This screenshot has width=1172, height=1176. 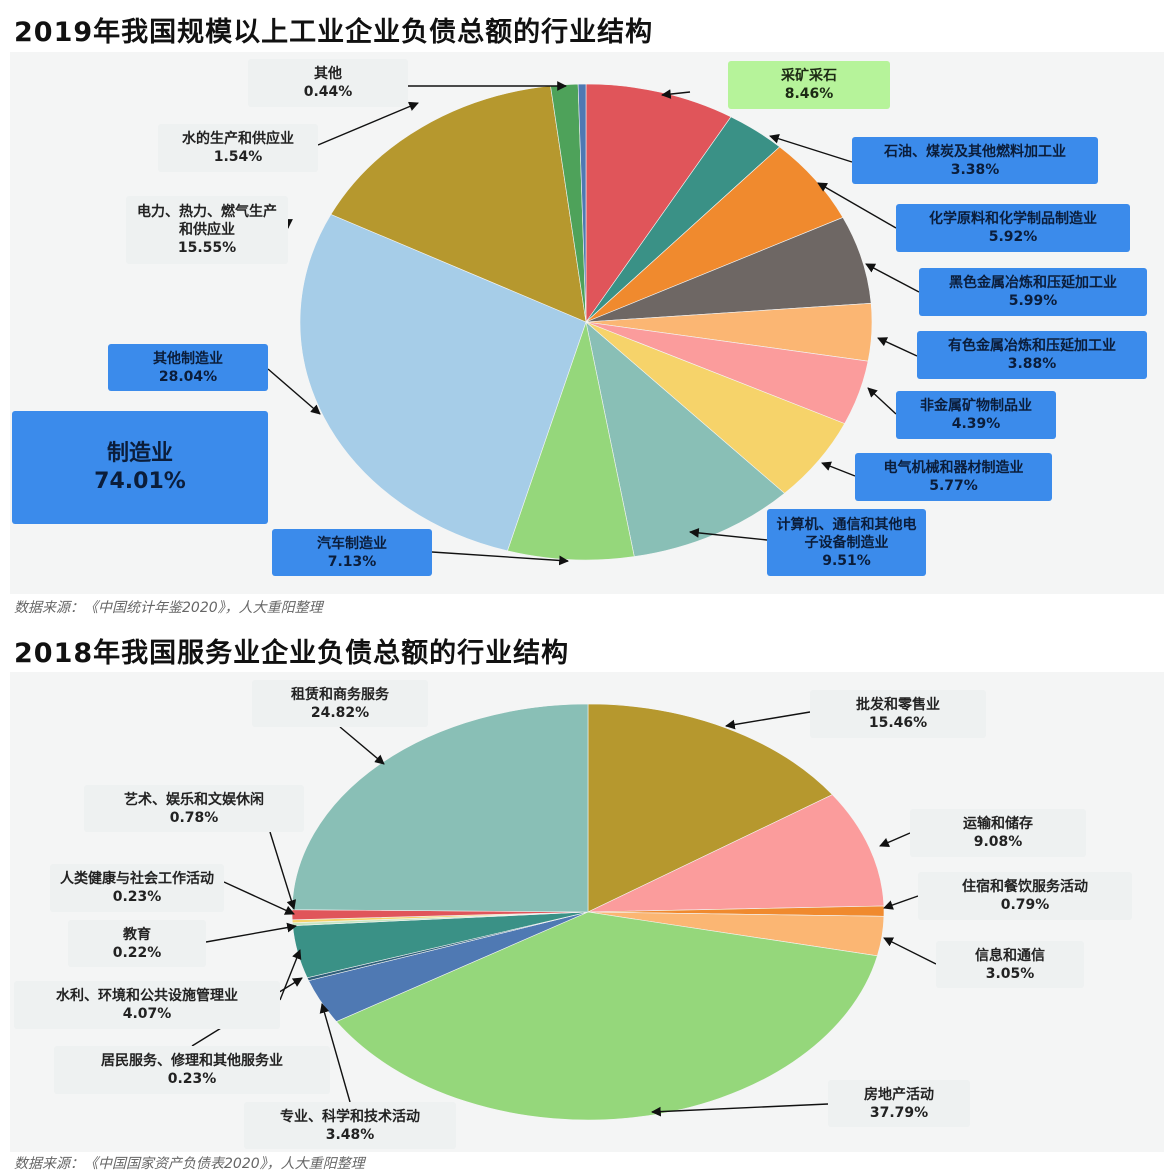 What do you see at coordinates (350, 1134) in the screenshot?
I see `slice-label-value: 3.48%` at bounding box center [350, 1134].